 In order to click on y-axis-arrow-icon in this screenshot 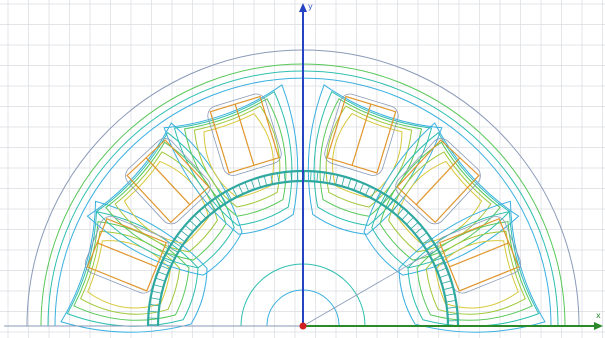, I will do `click(303, 7)`.